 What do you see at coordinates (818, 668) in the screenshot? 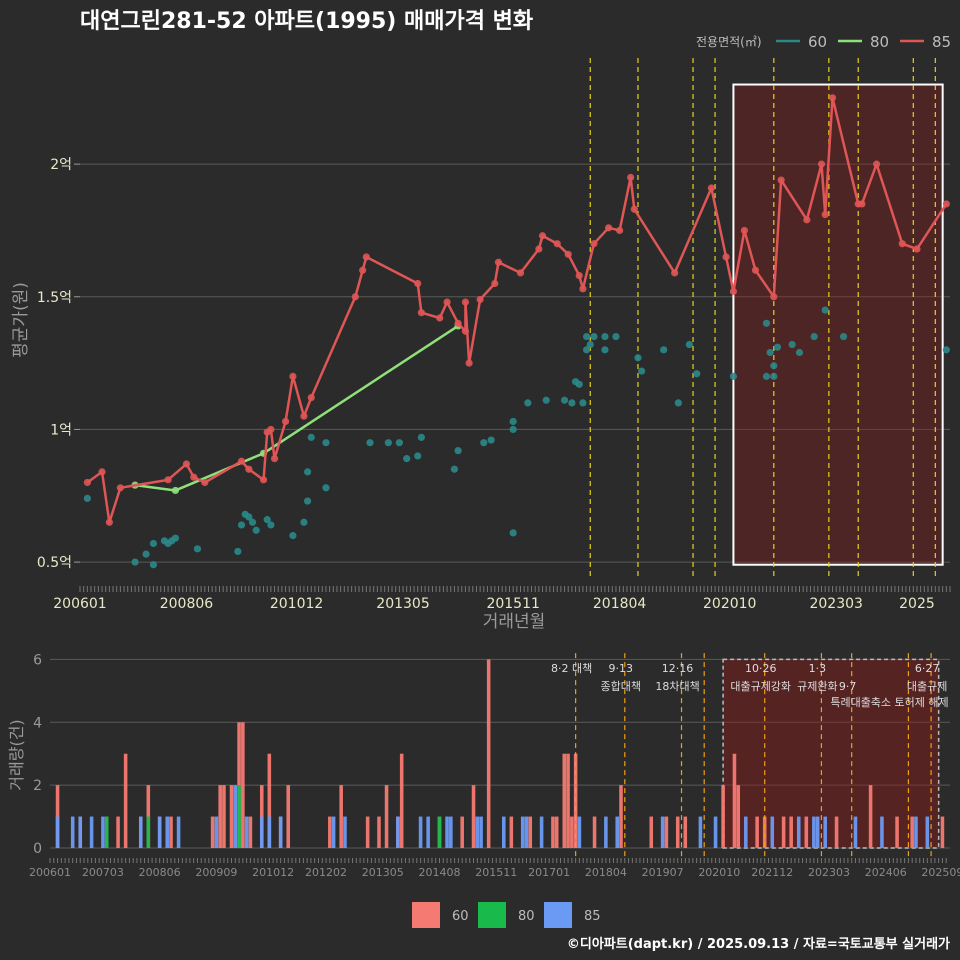
I see `policy-date-label: 1·3` at bounding box center [818, 668].